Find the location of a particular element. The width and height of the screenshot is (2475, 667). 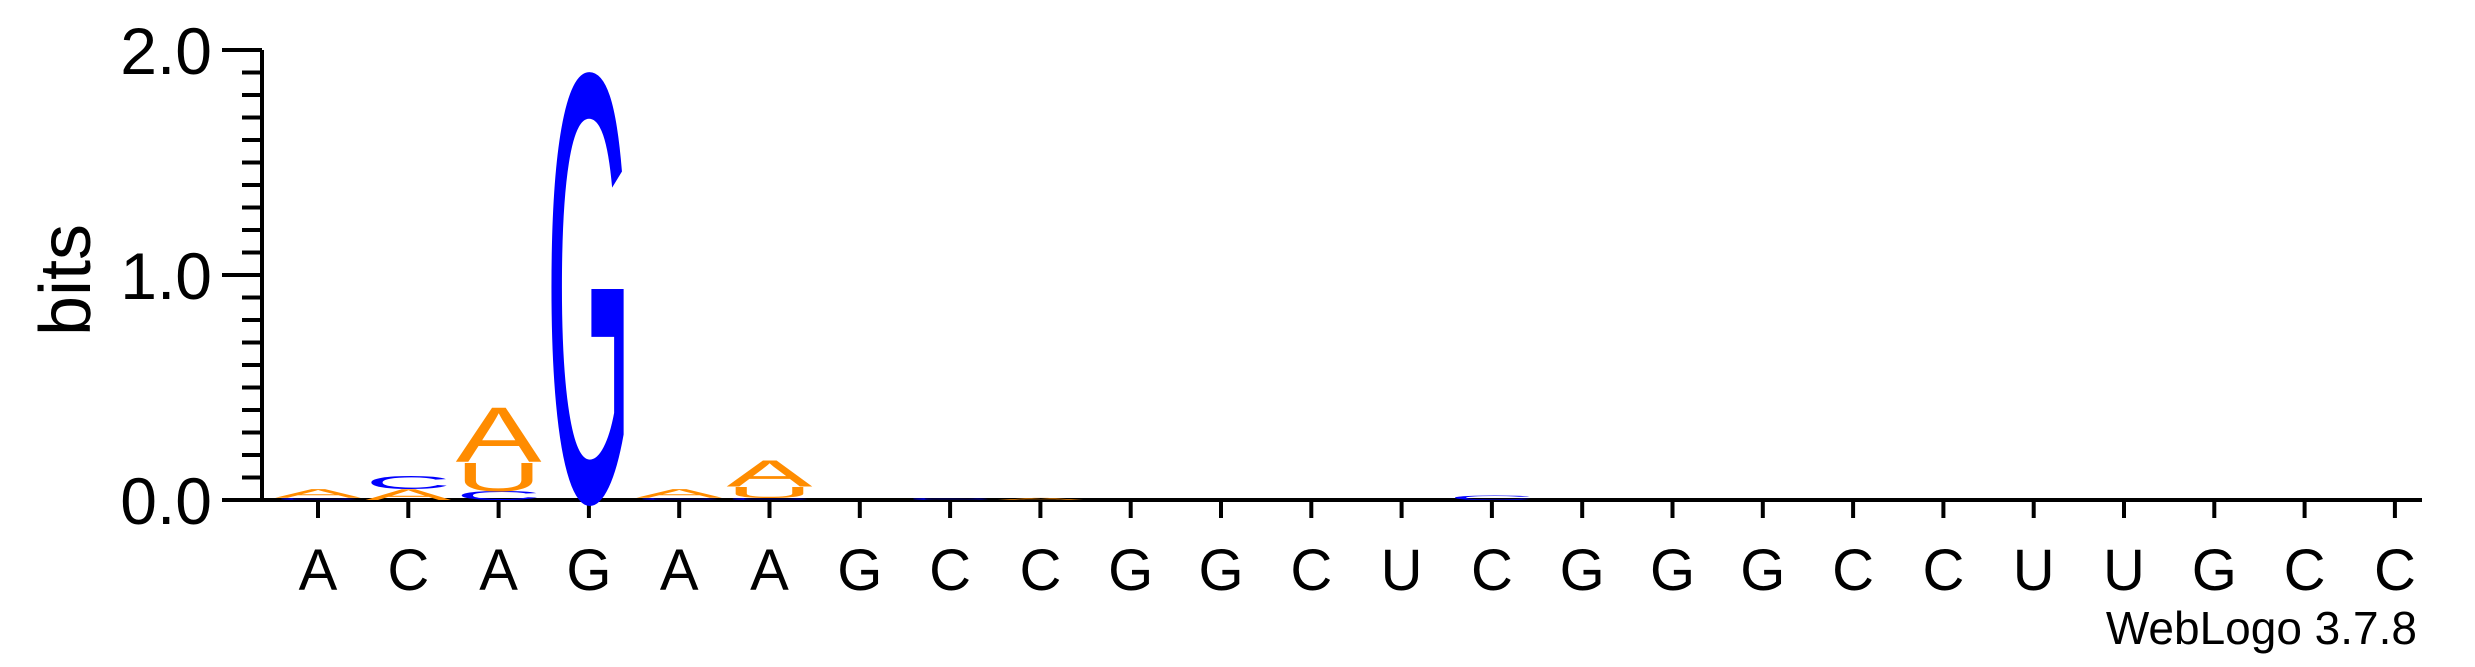

y-tick-label: 0.0 is located at coordinates (166, 501).